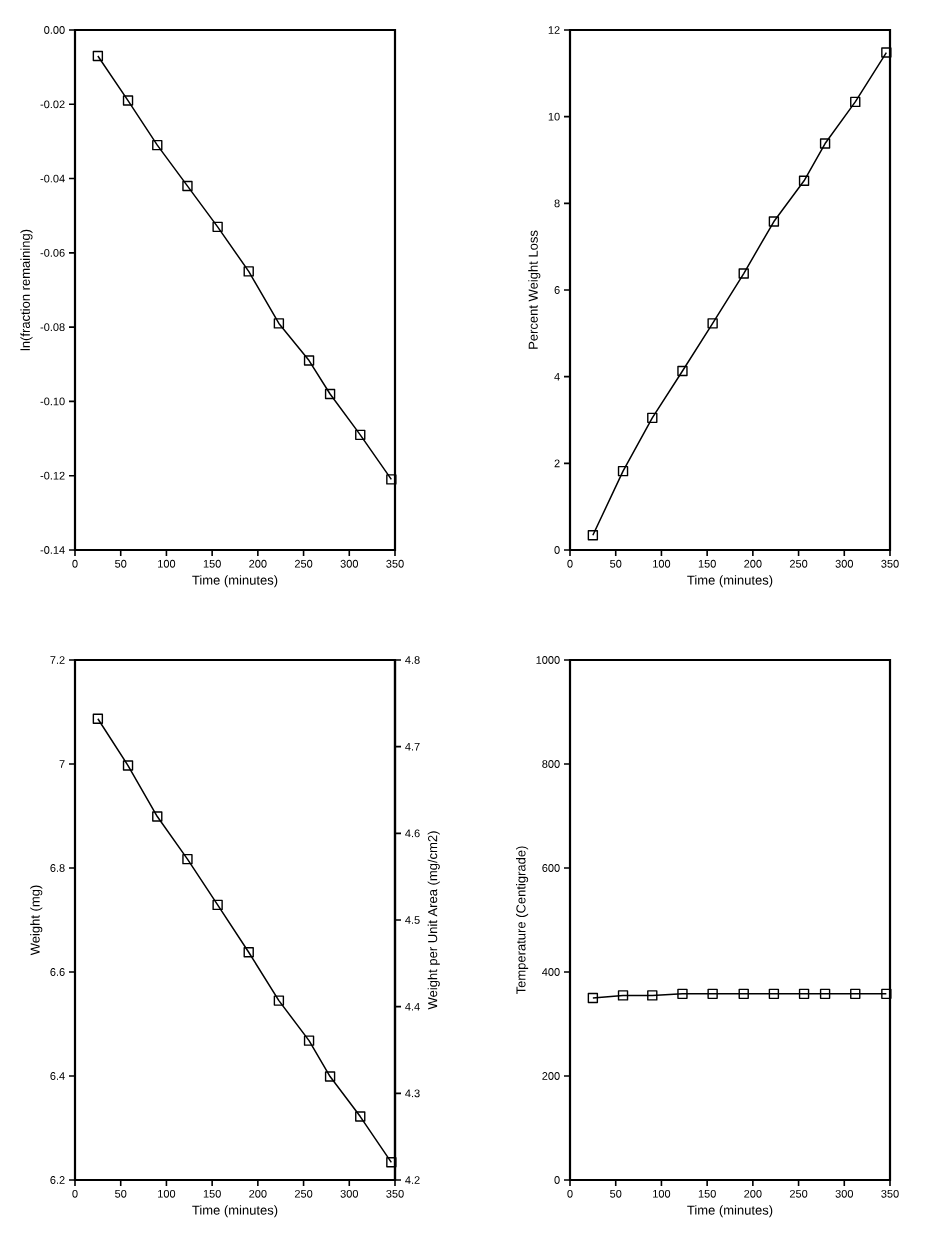 The width and height of the screenshot is (935, 1259). What do you see at coordinates (557, 290) in the screenshot?
I see `y-tick-label: 6` at bounding box center [557, 290].